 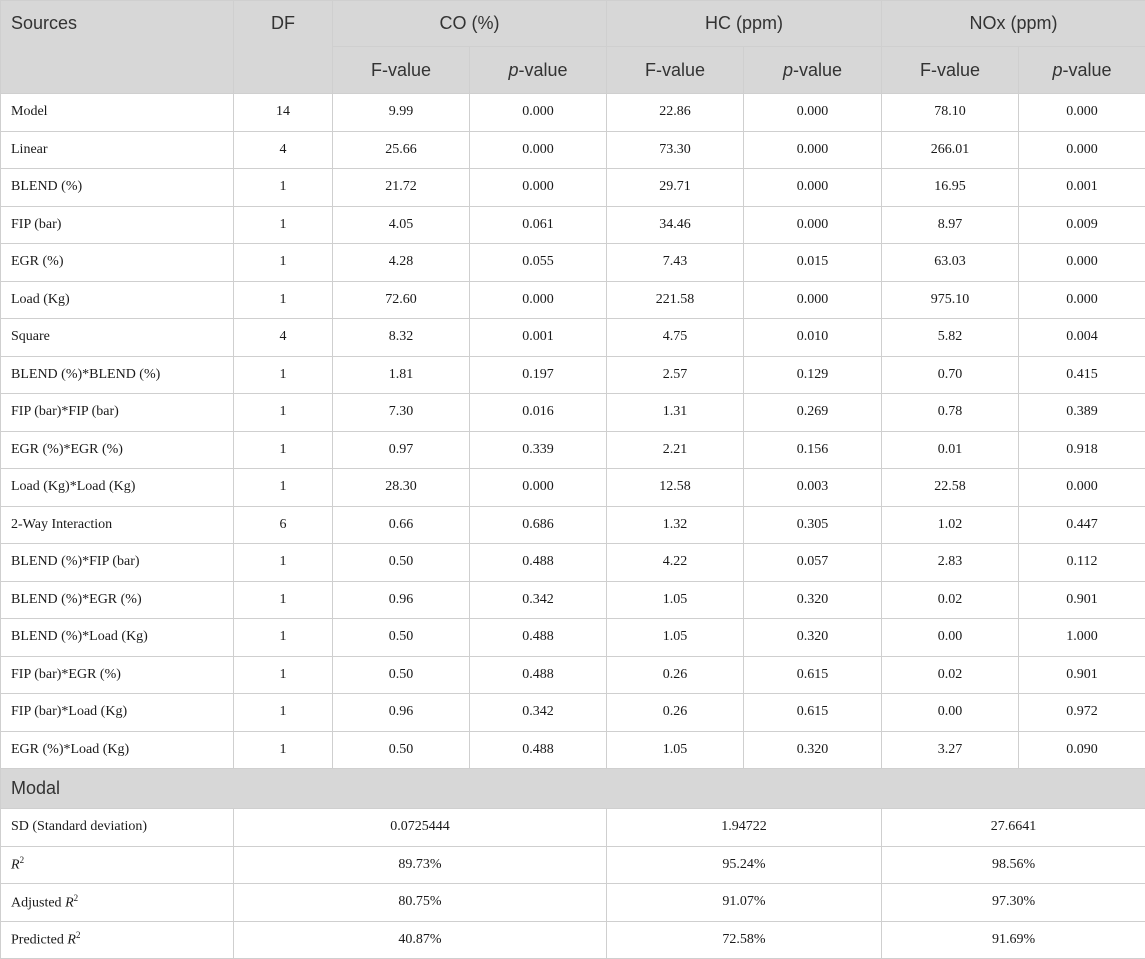 I want to click on cell-co: 40.87%, so click(x=420, y=940).